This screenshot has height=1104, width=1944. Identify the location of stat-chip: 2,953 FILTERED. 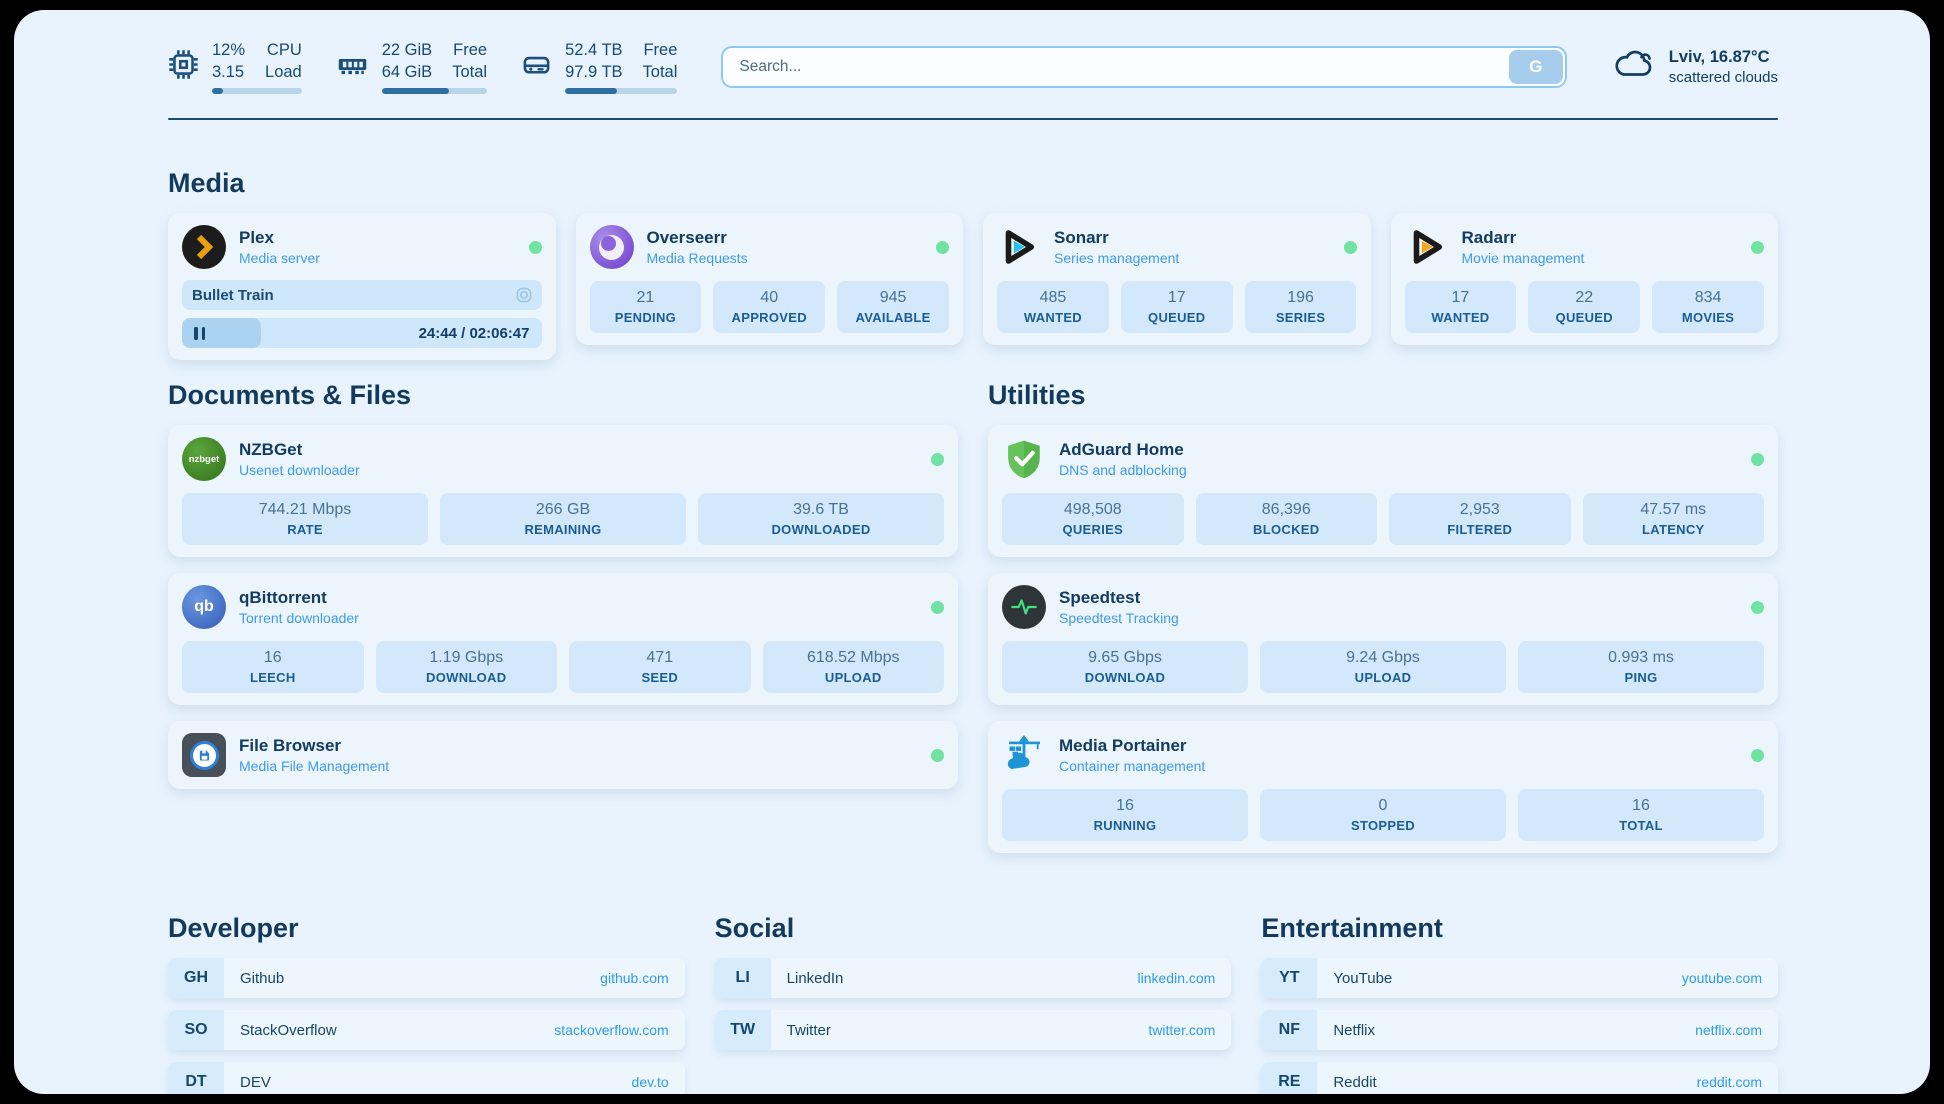
(1480, 519).